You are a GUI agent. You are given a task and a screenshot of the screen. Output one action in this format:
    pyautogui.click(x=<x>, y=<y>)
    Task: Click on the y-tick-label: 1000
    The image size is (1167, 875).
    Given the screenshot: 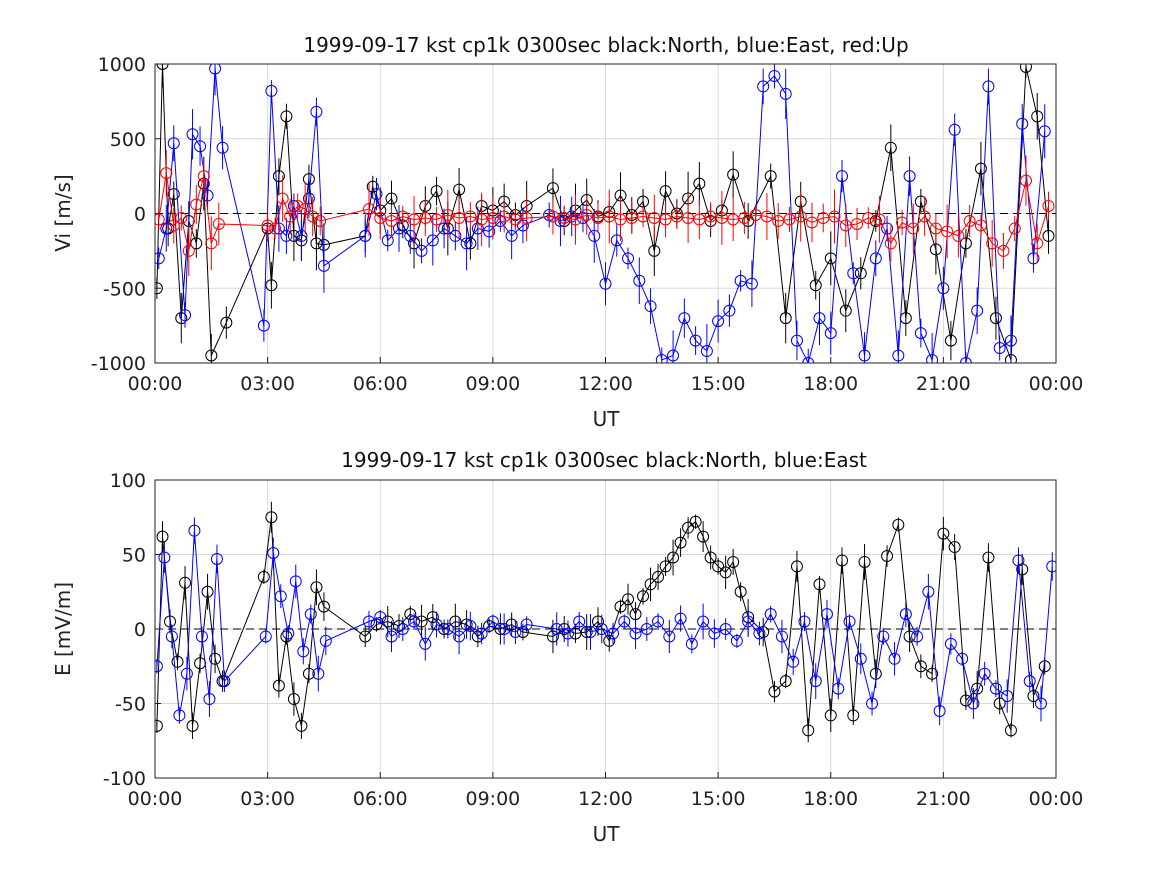 What is the action you would take?
    pyautogui.click(x=122, y=65)
    